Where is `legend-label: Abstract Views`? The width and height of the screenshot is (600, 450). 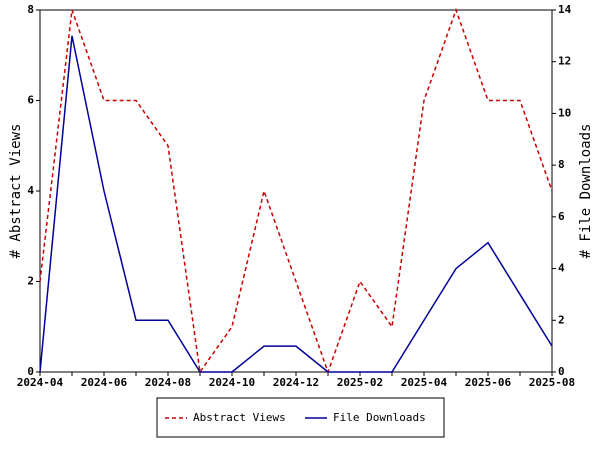 legend-label: Abstract Views is located at coordinates (239, 417).